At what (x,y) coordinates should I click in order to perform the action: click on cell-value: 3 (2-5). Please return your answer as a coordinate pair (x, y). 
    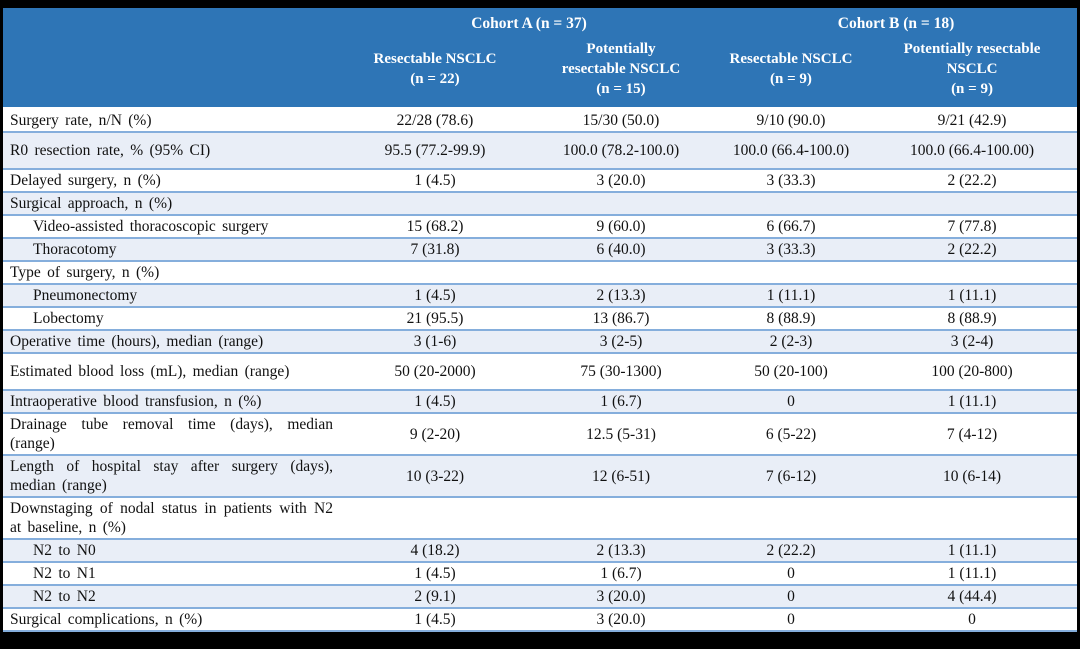
    Looking at the image, I should click on (621, 342).